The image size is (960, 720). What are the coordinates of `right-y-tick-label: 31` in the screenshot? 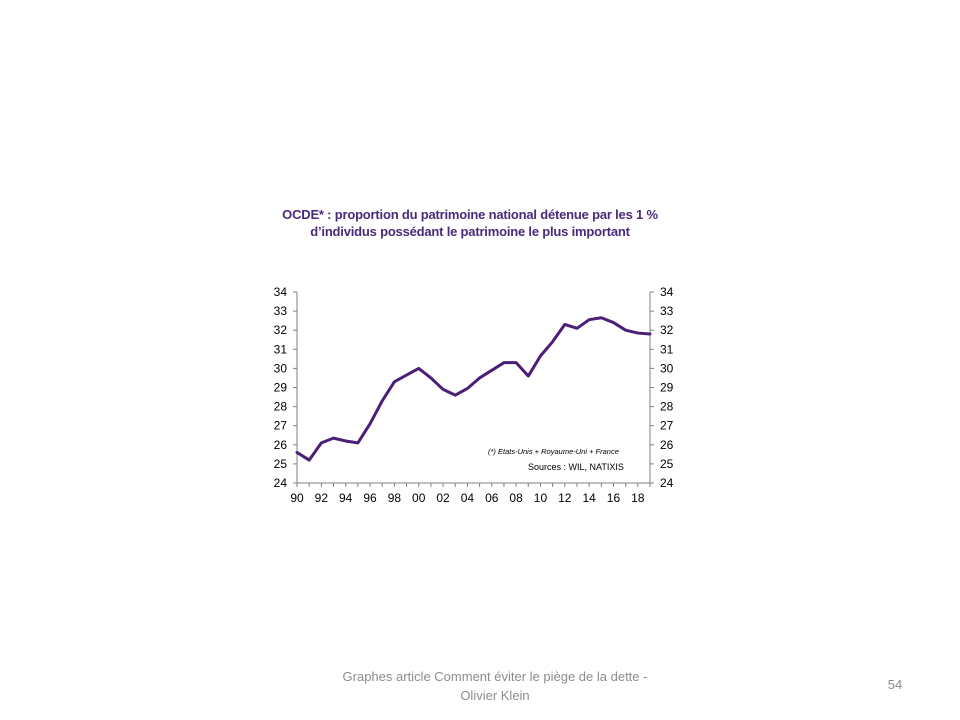 It's located at (667, 349).